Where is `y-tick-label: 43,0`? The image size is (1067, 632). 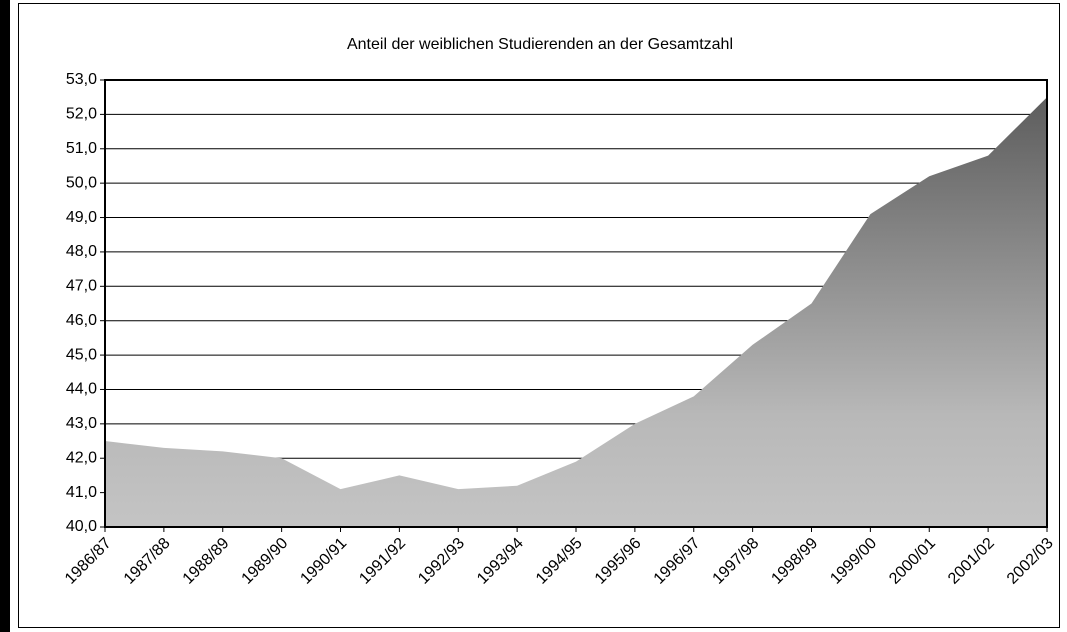
y-tick-label: 43,0 is located at coordinates (81, 423).